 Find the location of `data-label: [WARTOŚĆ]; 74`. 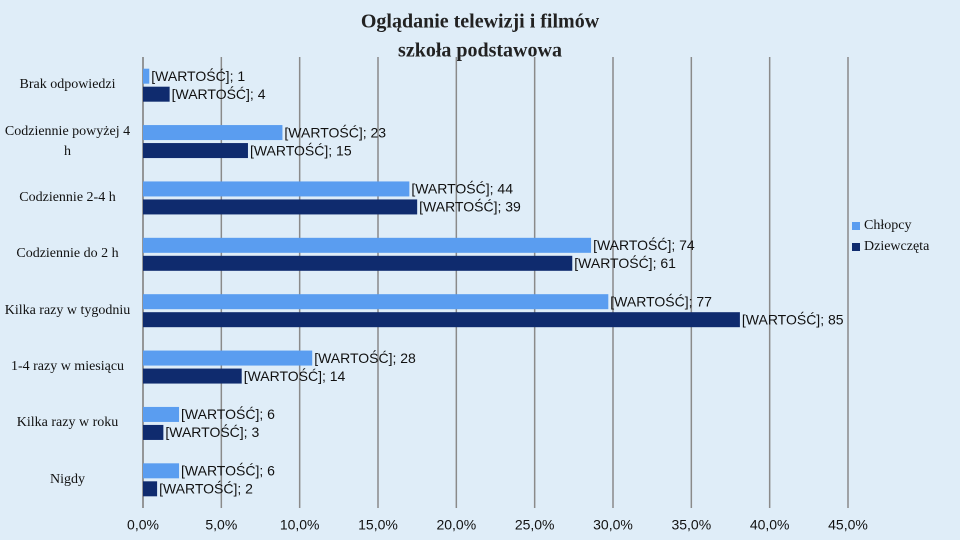

data-label: [WARTOŚĆ]; 74 is located at coordinates (644, 244).